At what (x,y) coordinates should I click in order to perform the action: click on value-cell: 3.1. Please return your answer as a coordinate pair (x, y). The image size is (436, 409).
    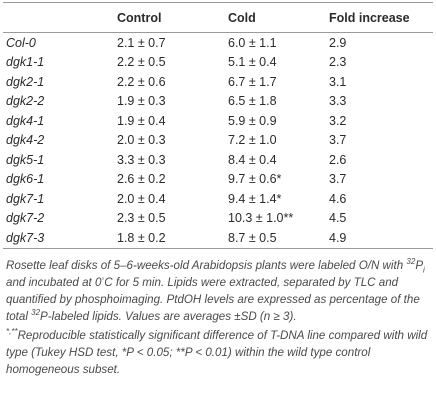
    Looking at the image, I should click on (338, 81).